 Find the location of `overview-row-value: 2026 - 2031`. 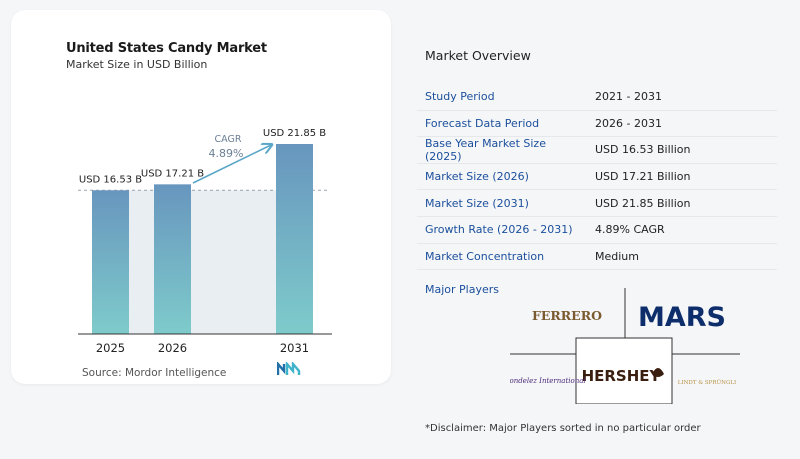

overview-row-value: 2026 - 2031 is located at coordinates (628, 123).